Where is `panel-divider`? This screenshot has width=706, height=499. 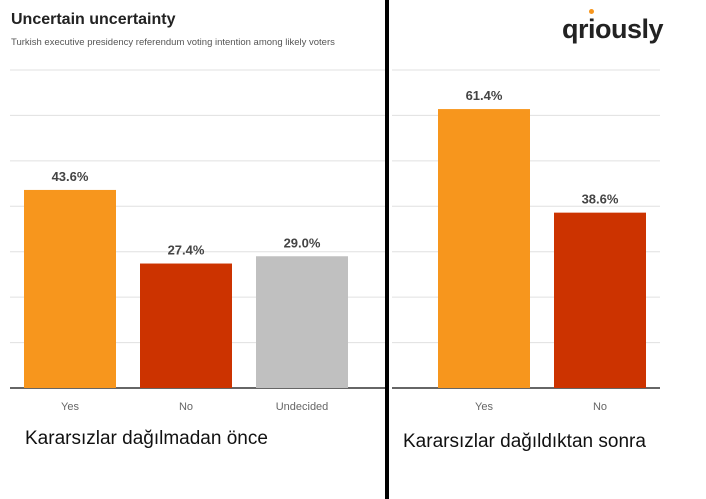
panel-divider is located at coordinates (387, 249).